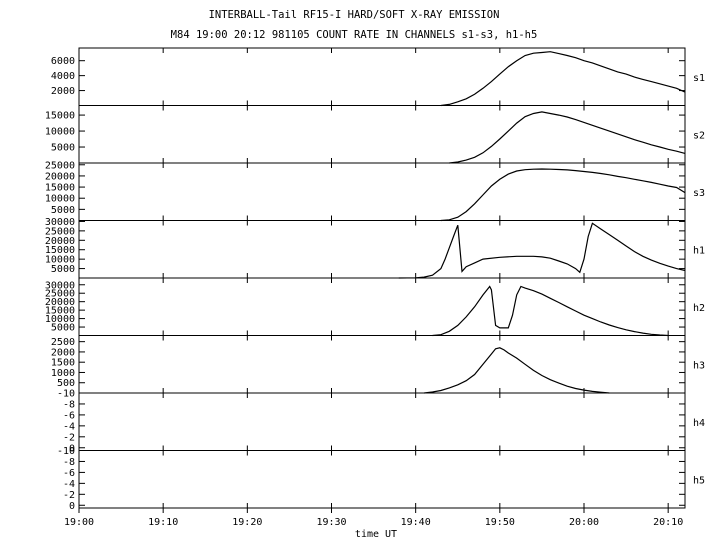 This screenshot has width=720, height=550. I want to click on series-line-s2, so click(567, 137).